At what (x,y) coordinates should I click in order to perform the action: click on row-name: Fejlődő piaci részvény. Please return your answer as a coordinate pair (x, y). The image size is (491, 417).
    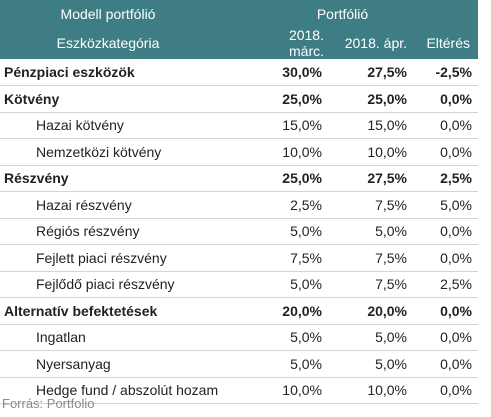
    Looking at the image, I should click on (128, 284).